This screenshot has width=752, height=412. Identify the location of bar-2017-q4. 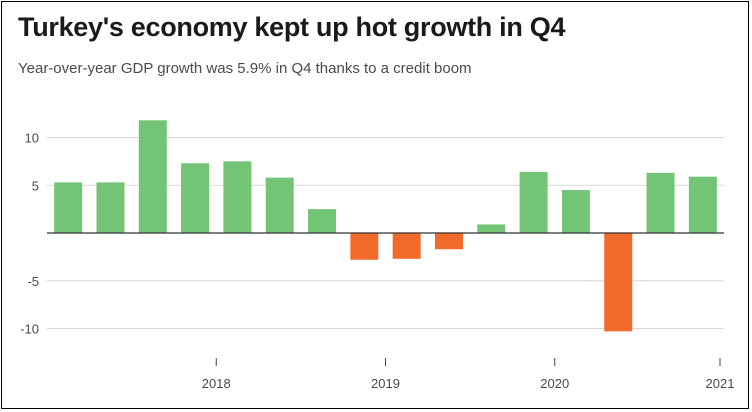
(195, 198).